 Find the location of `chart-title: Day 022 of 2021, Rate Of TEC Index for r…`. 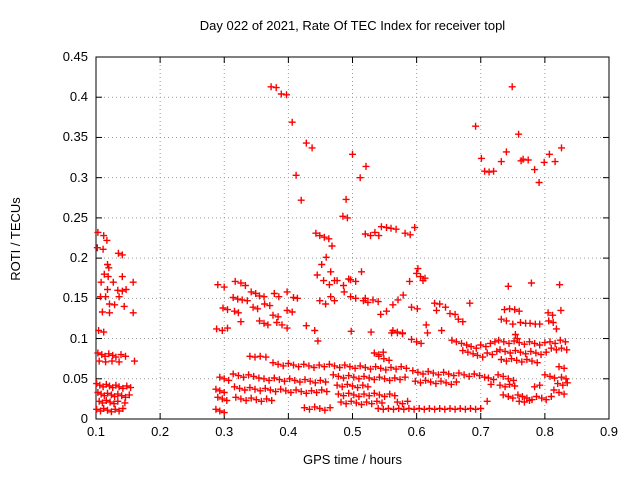

chart-title: Day 022 of 2021, Rate Of TEC Index for r… is located at coordinates (352, 25).